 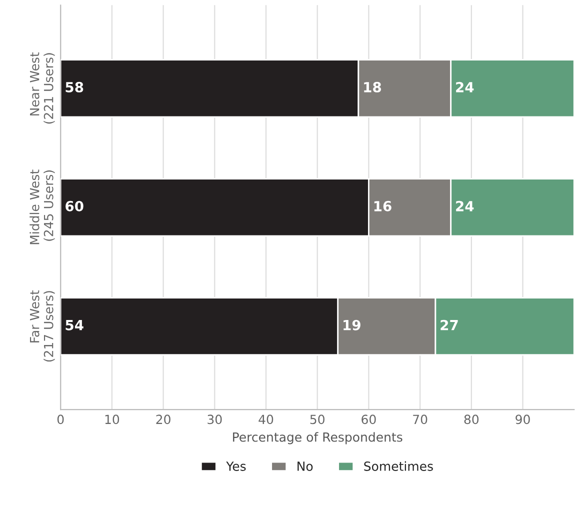 What do you see at coordinates (352, 325) in the screenshot?
I see `data-label: 19` at bounding box center [352, 325].